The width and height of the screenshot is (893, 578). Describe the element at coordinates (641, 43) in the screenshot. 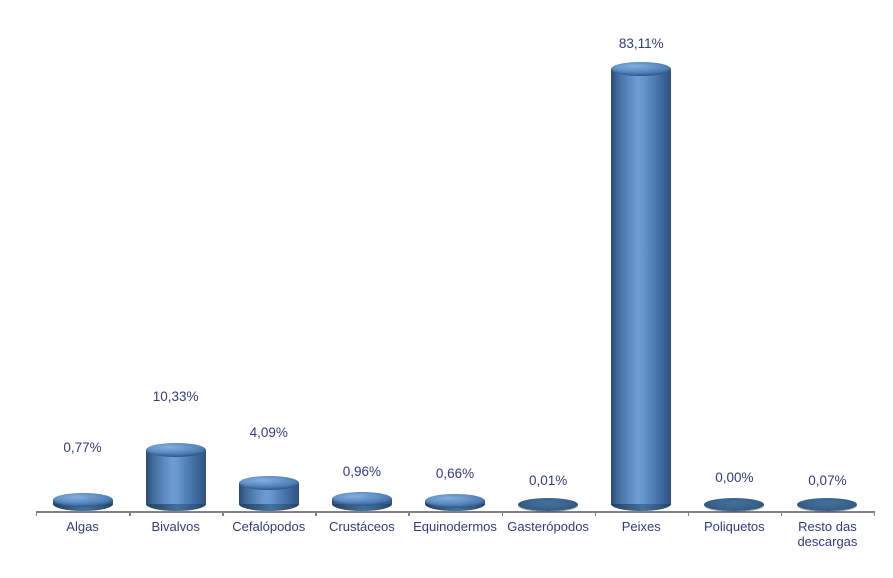

I see `bar-value-label: 83,11%` at that location.